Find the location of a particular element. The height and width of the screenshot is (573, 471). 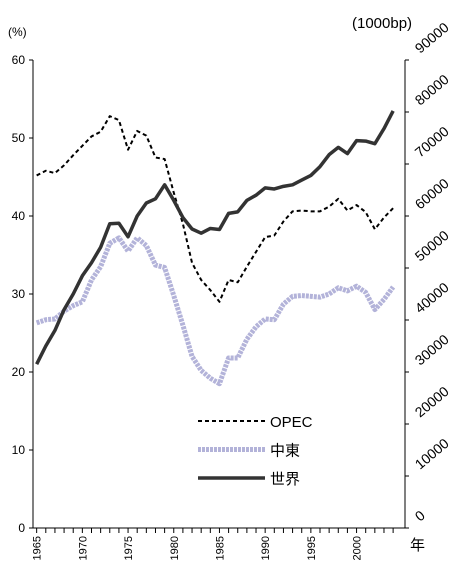

y-tick-label: 30 is located at coordinates (19, 294).